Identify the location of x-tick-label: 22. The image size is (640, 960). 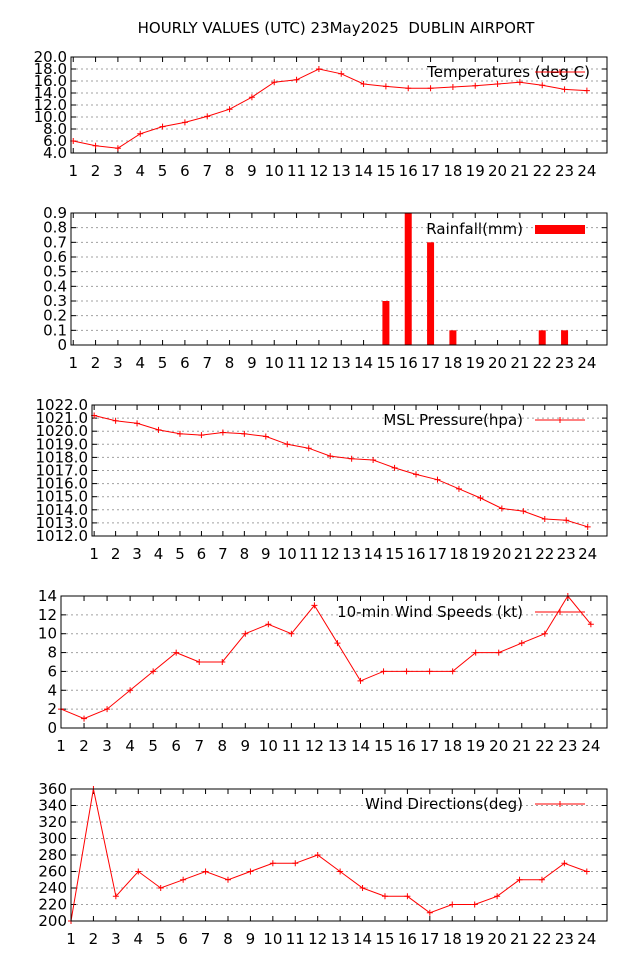
(544, 554).